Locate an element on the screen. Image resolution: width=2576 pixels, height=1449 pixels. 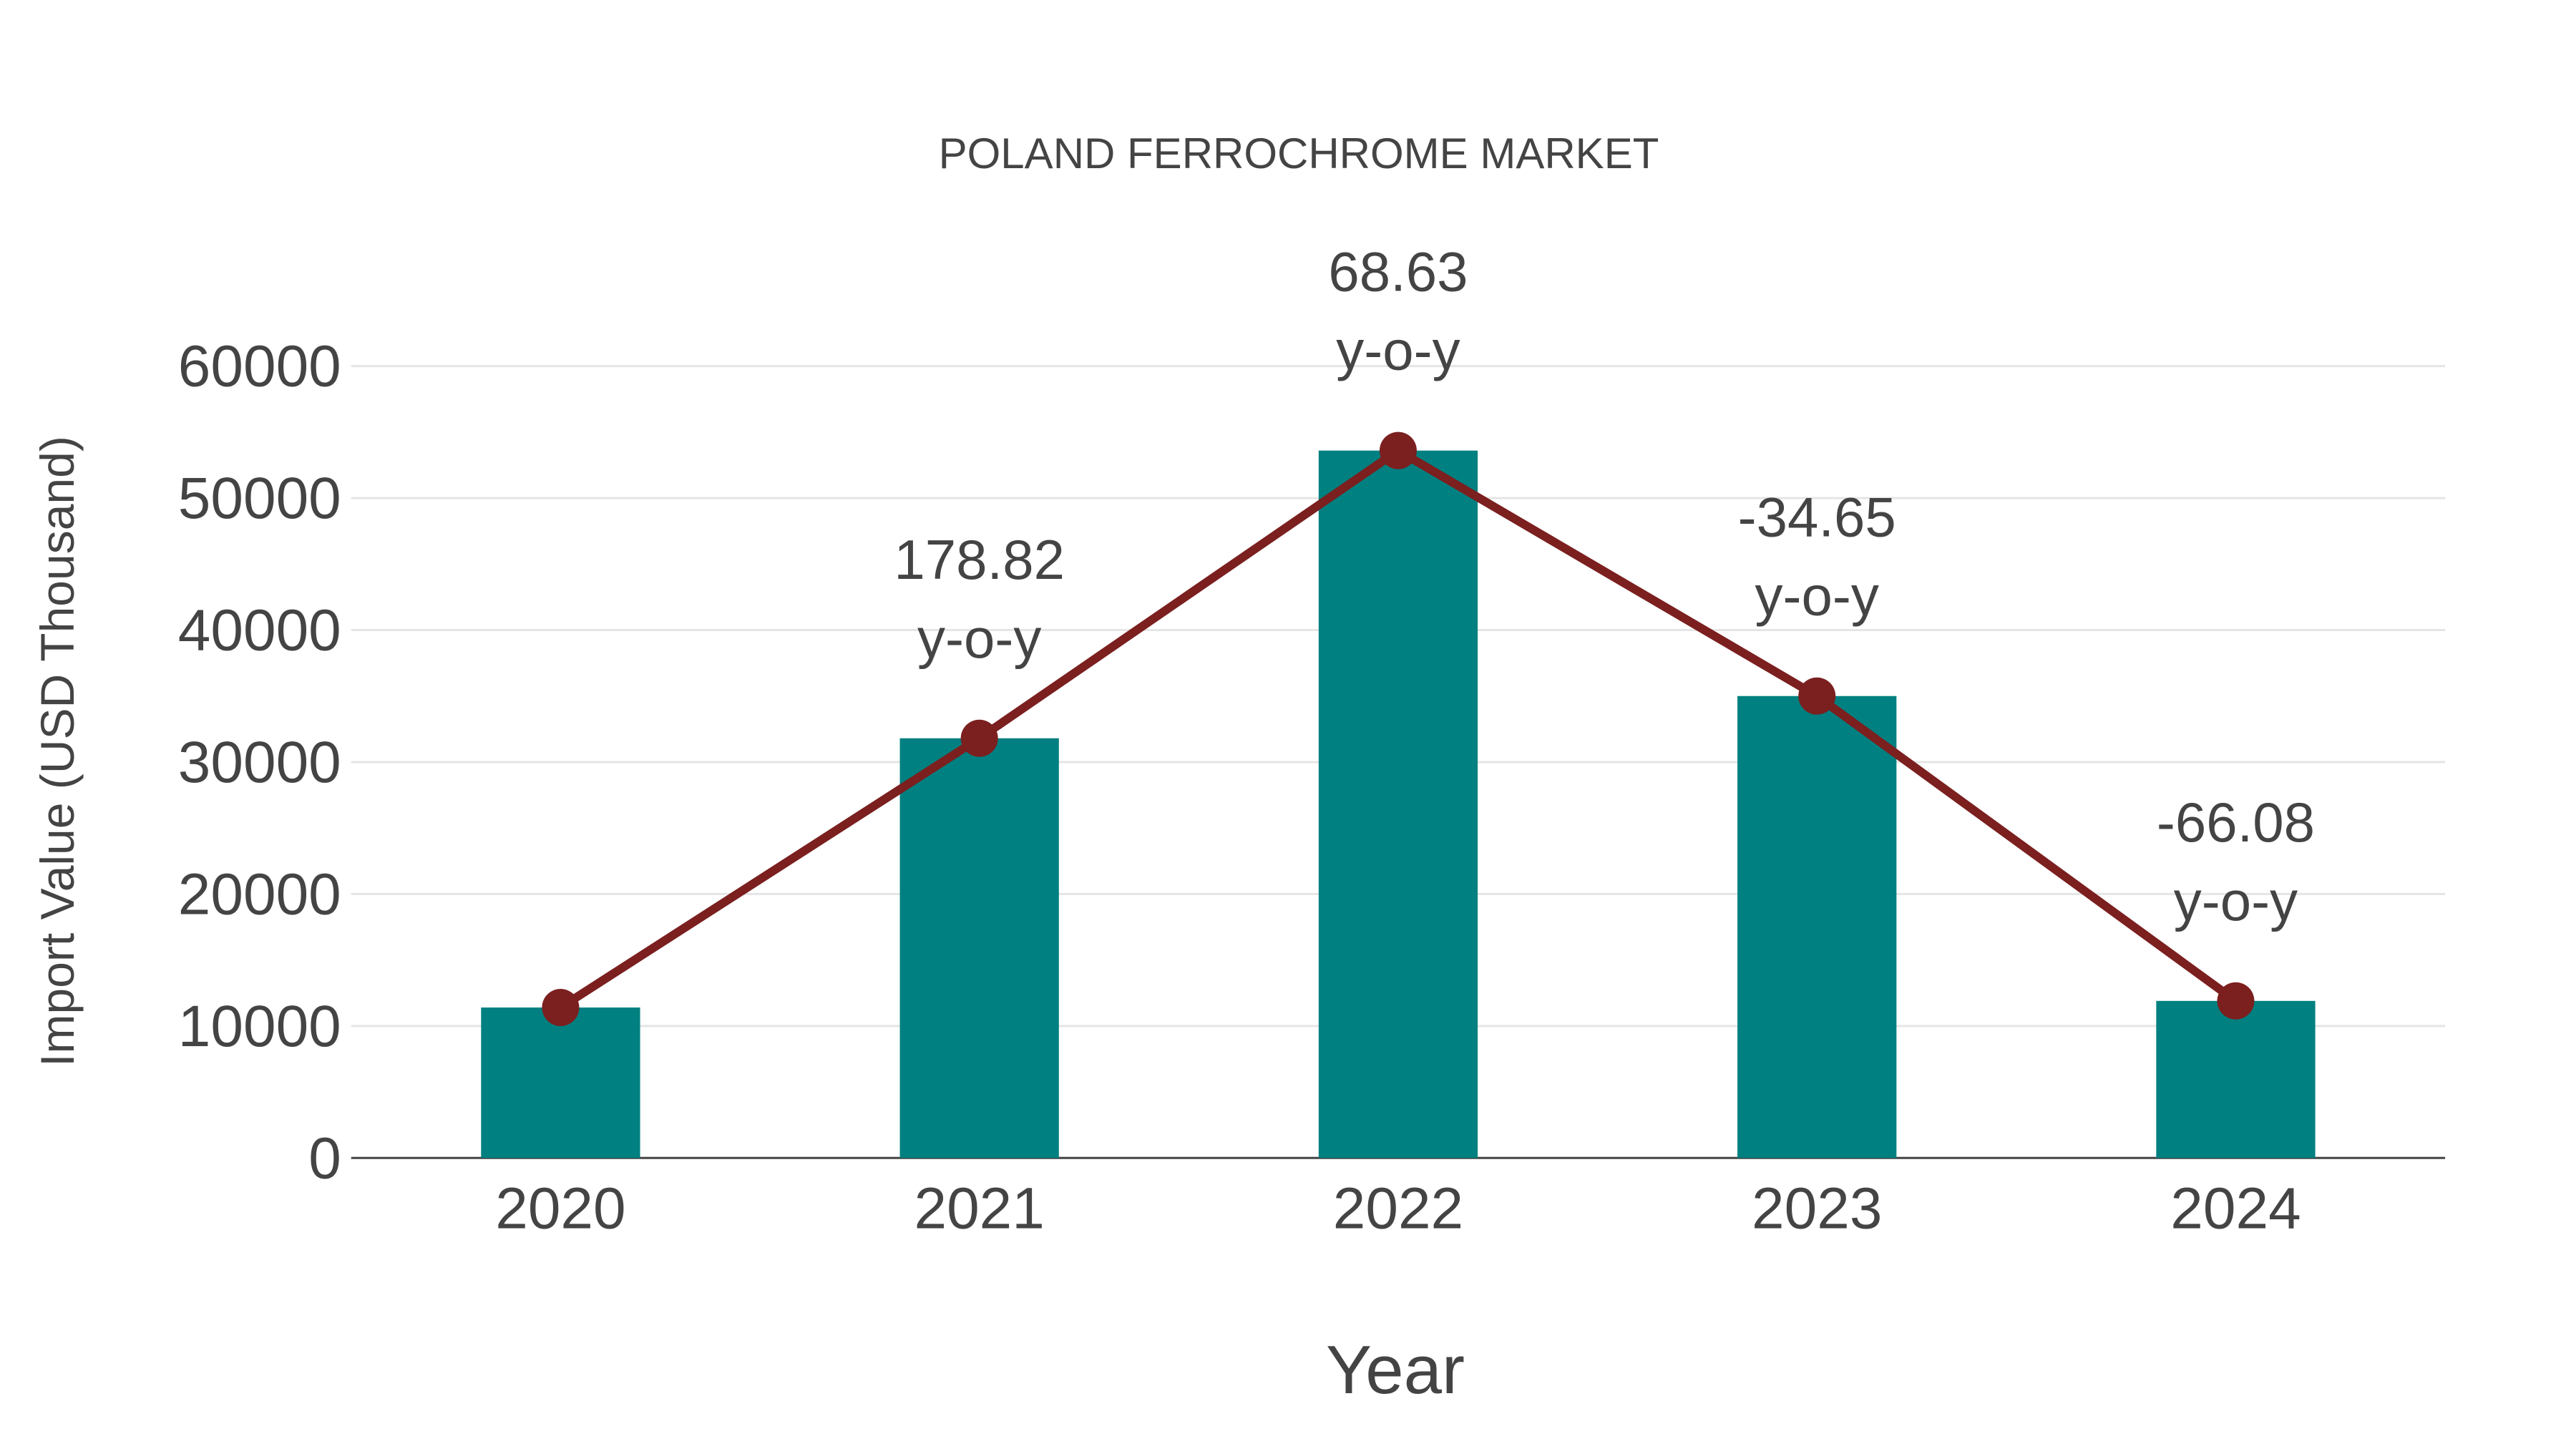
x-tick-label: 2021 is located at coordinates (979, 1208).